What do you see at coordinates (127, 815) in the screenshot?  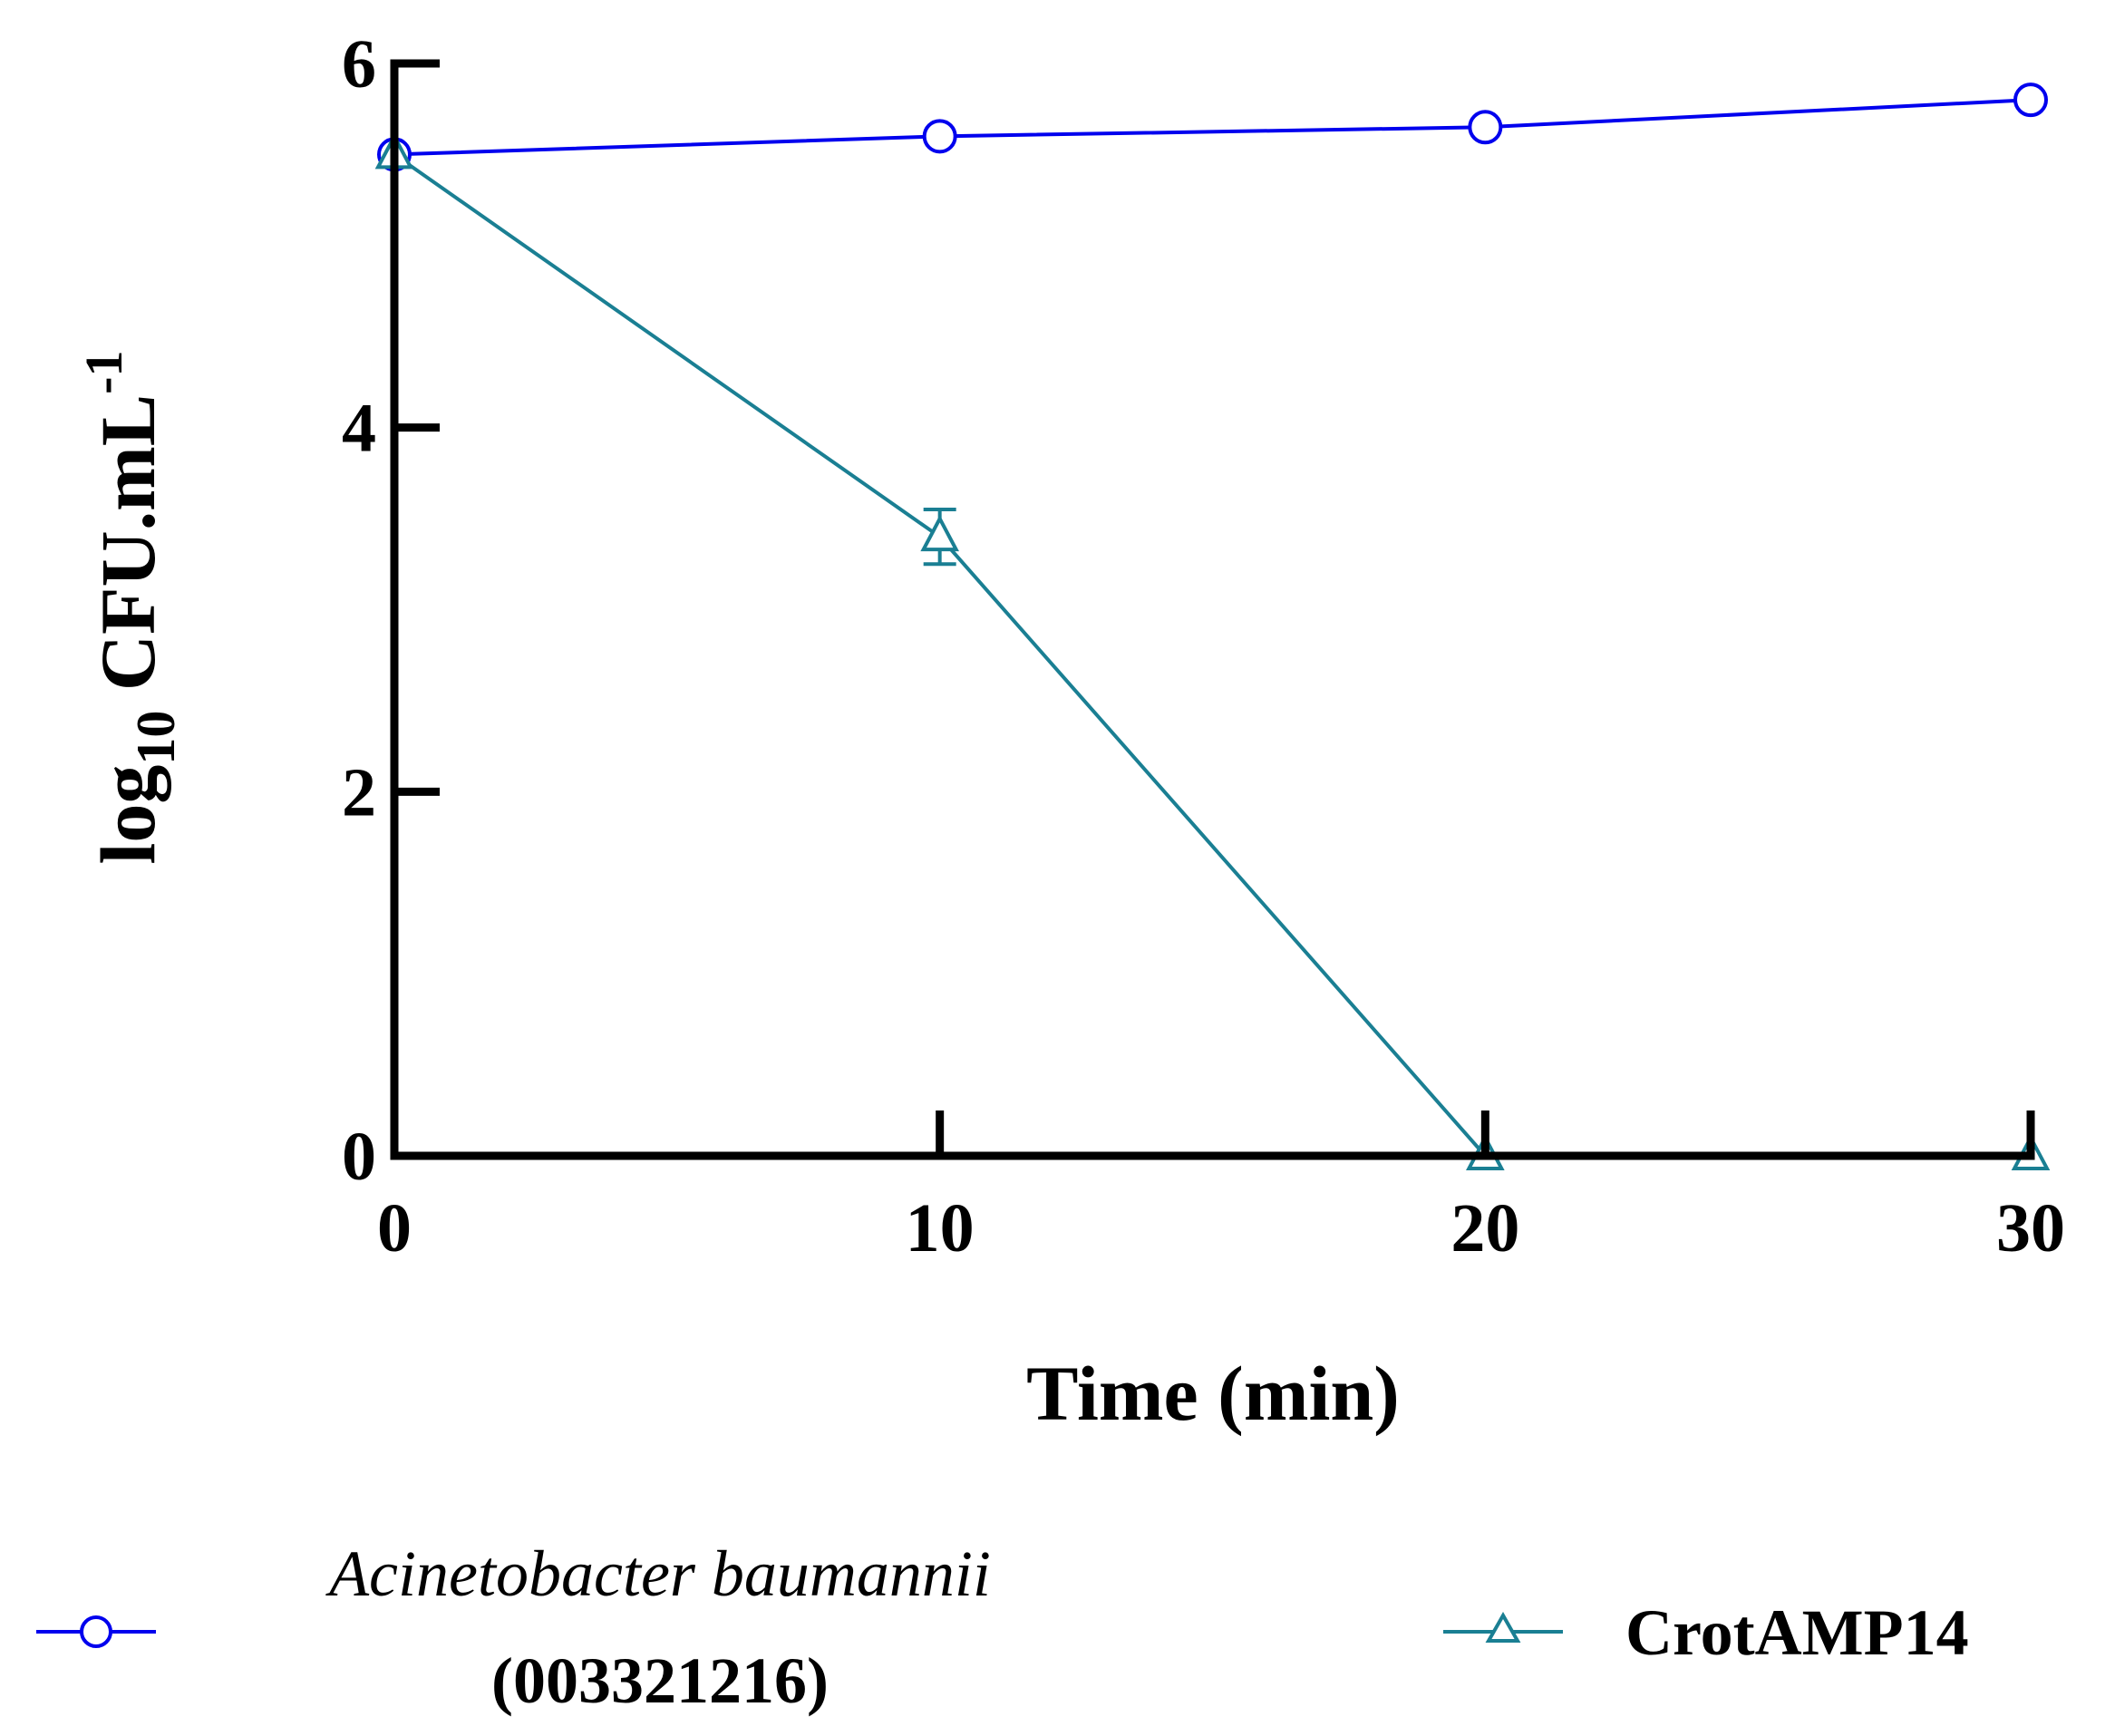 I see `y-axis-title-prefix: log` at bounding box center [127, 815].